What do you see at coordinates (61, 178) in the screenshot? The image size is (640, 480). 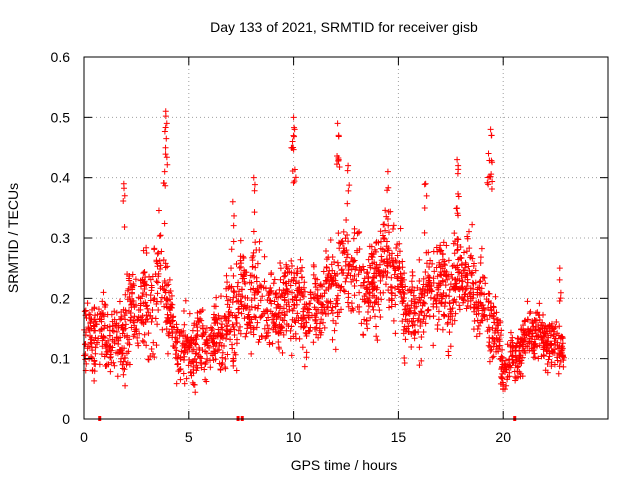 I see `y-tick-label: 0.4` at bounding box center [61, 178].